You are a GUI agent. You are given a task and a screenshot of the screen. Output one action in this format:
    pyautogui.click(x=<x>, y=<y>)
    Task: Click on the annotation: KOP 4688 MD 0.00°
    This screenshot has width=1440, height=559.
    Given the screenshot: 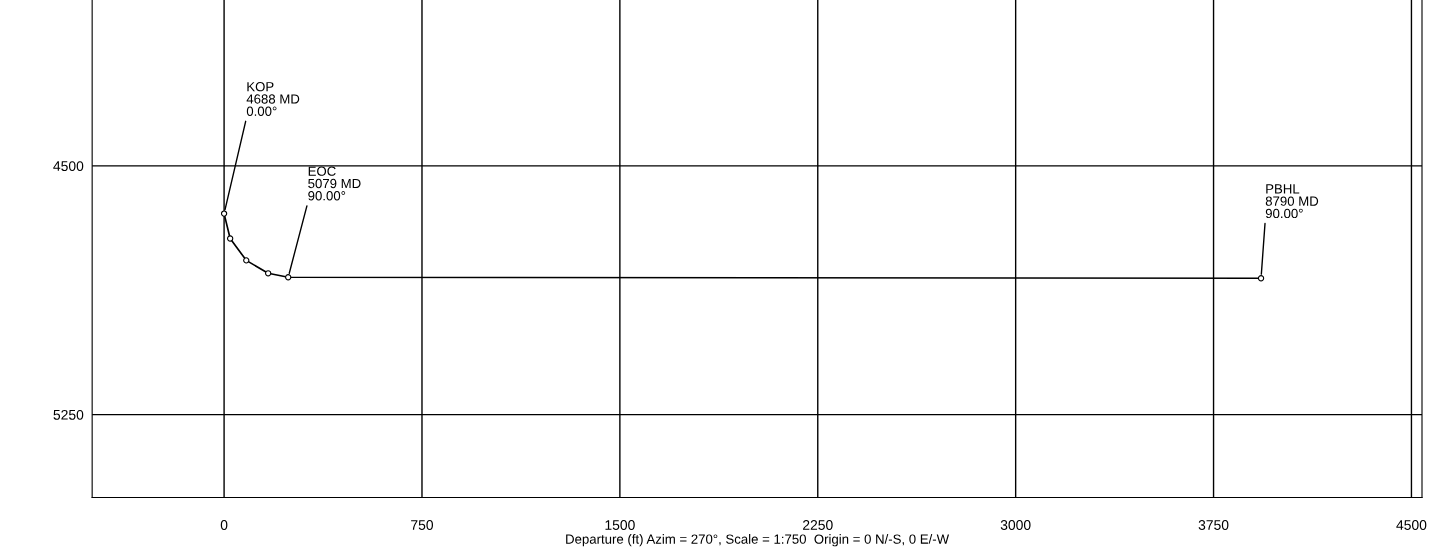 What is the action you would take?
    pyautogui.click(x=273, y=99)
    